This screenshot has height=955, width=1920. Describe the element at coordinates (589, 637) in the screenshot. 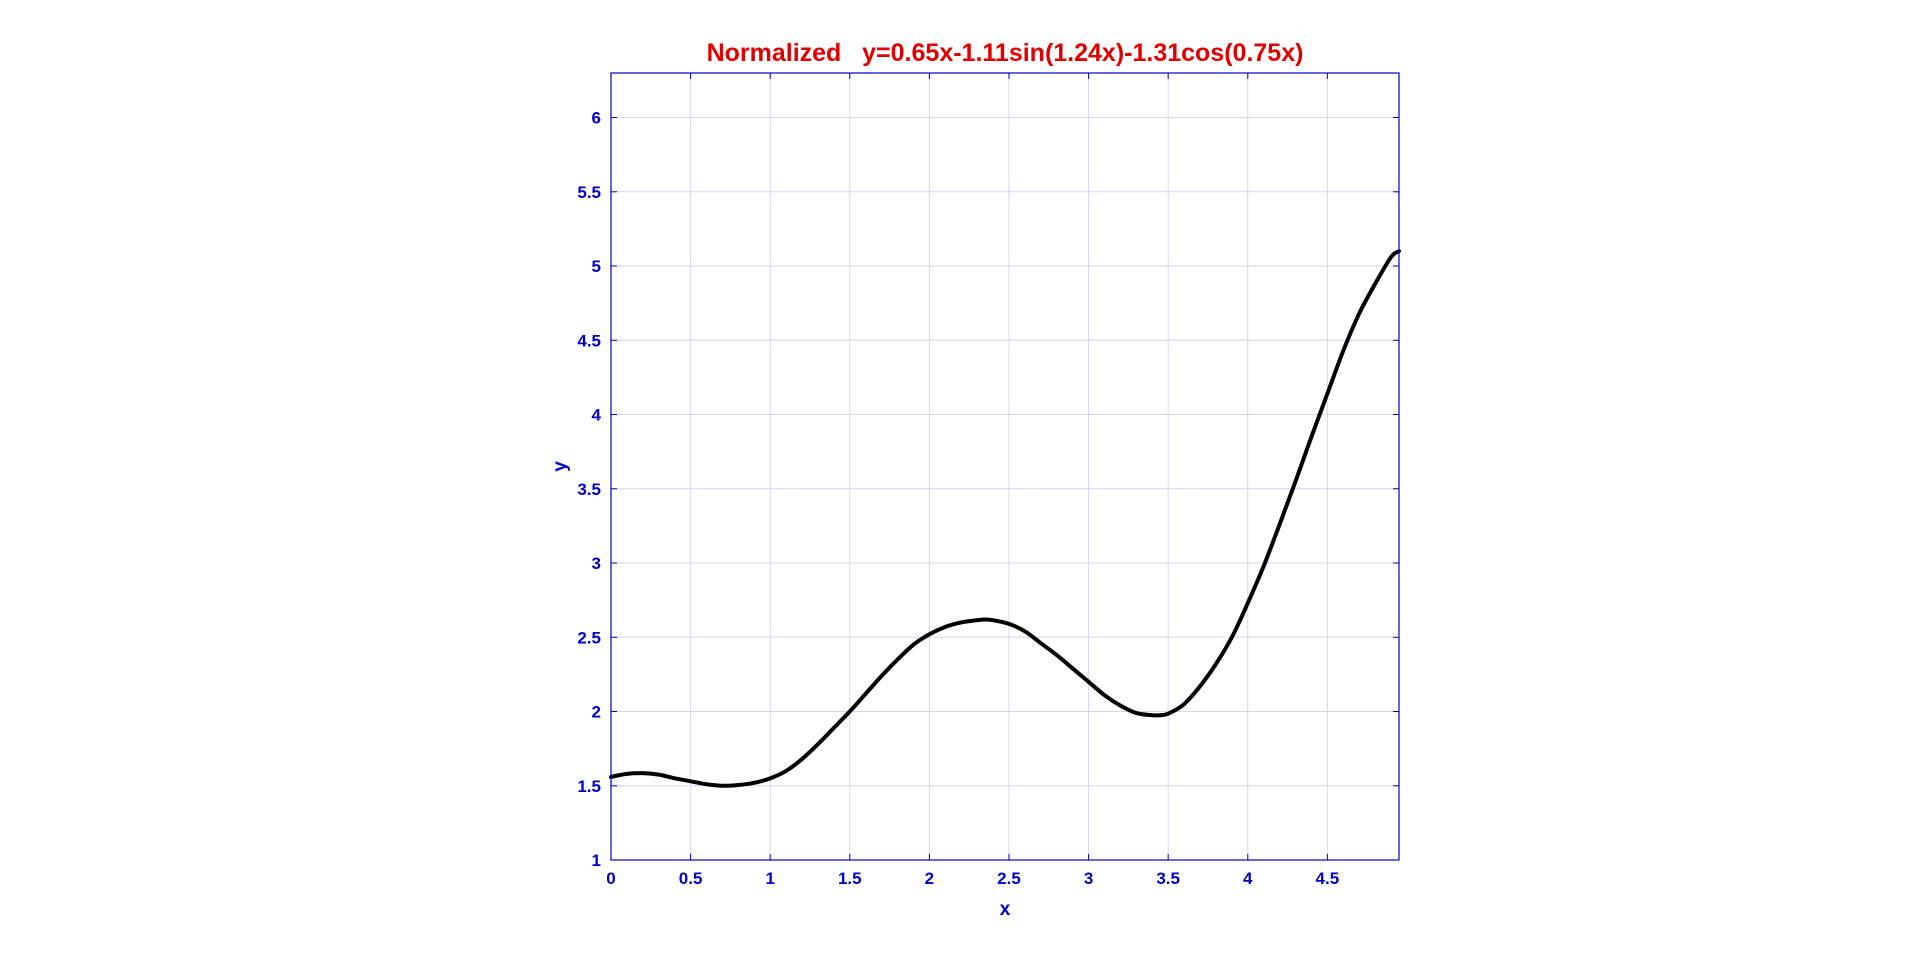

I see `y-tick-label: 2.5` at that location.